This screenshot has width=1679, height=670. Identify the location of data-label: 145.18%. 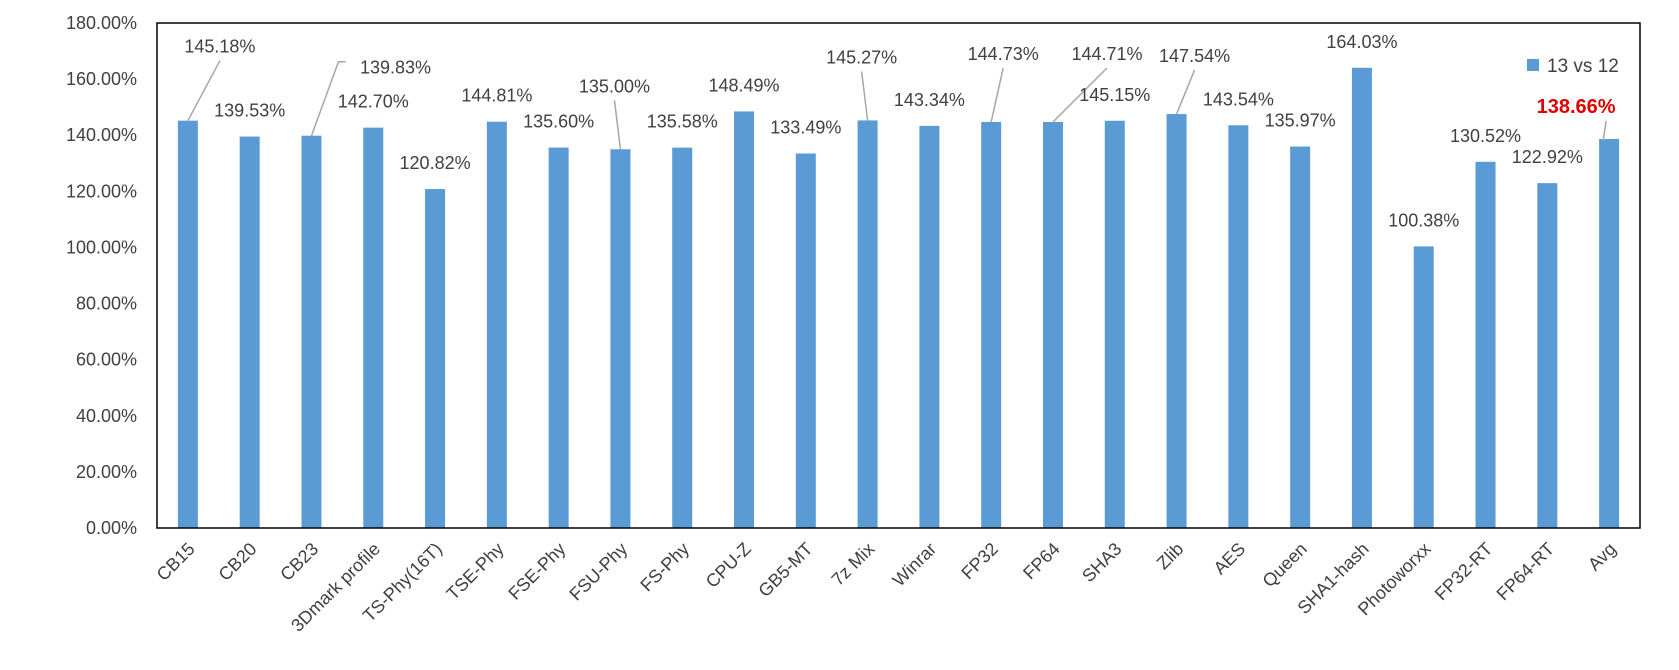
(219, 47).